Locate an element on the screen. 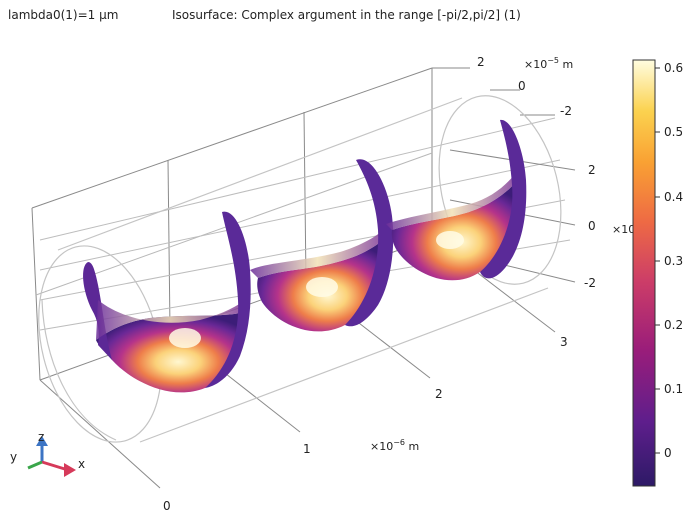 This screenshot has height=512, width=687. z-tick-minus2: -2 is located at coordinates (590, 283).